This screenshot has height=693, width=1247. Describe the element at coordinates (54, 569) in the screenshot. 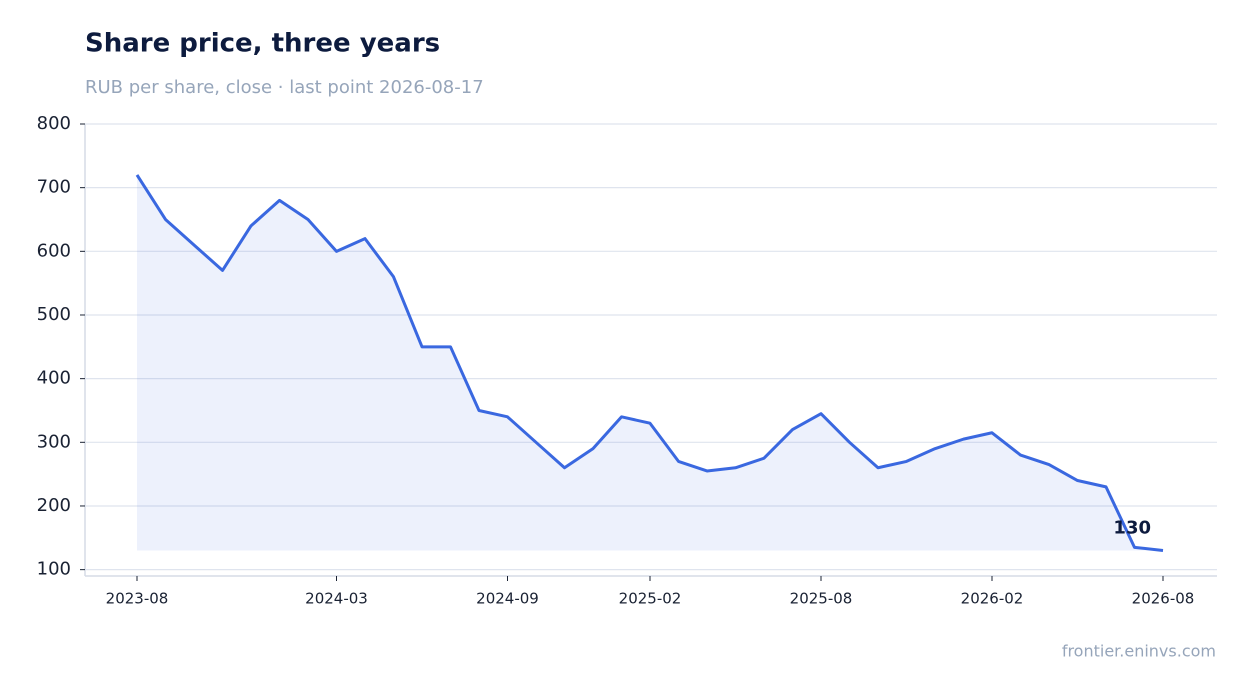

I see `y-tick-label: 100` at that location.